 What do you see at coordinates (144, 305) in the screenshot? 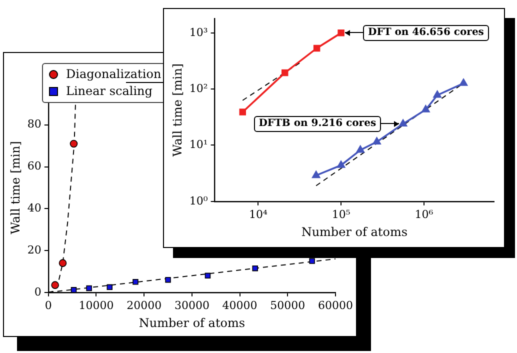
I see `x-tick-label: 20000` at bounding box center [144, 305].